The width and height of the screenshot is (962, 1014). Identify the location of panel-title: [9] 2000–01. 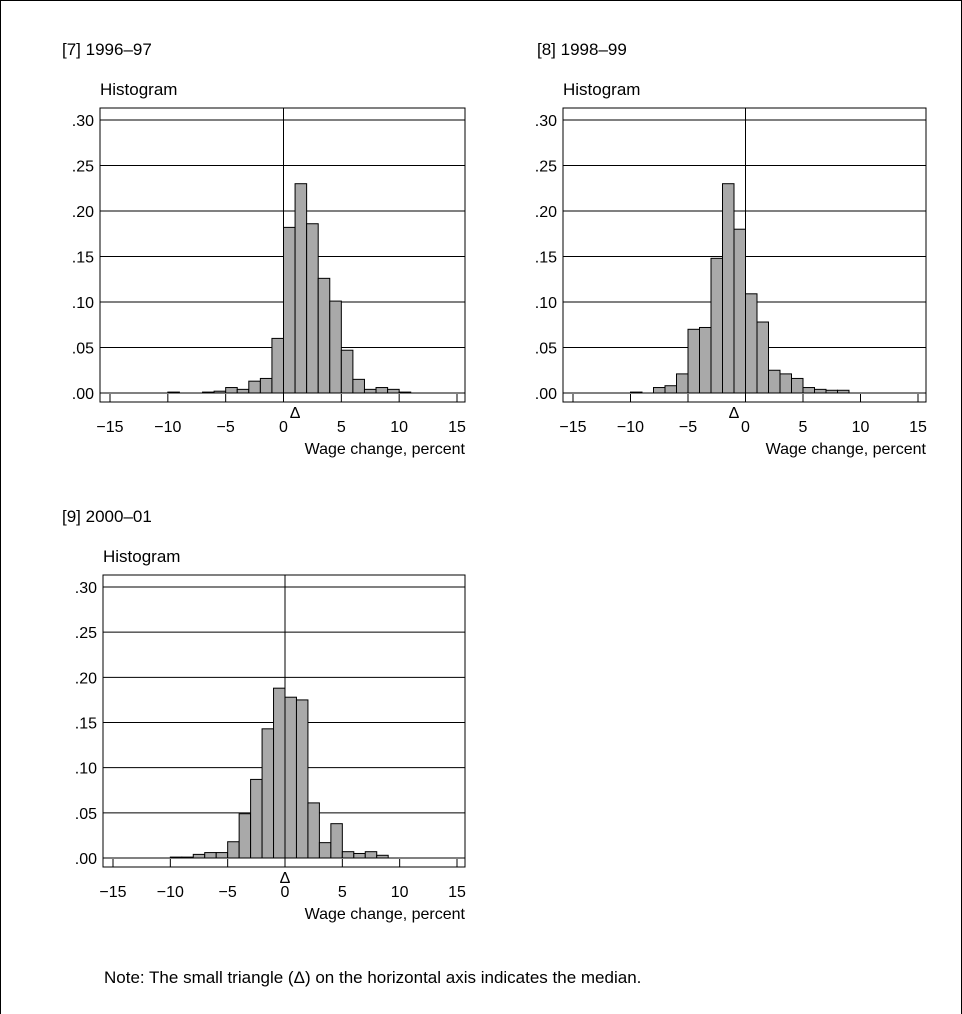
(107, 516).